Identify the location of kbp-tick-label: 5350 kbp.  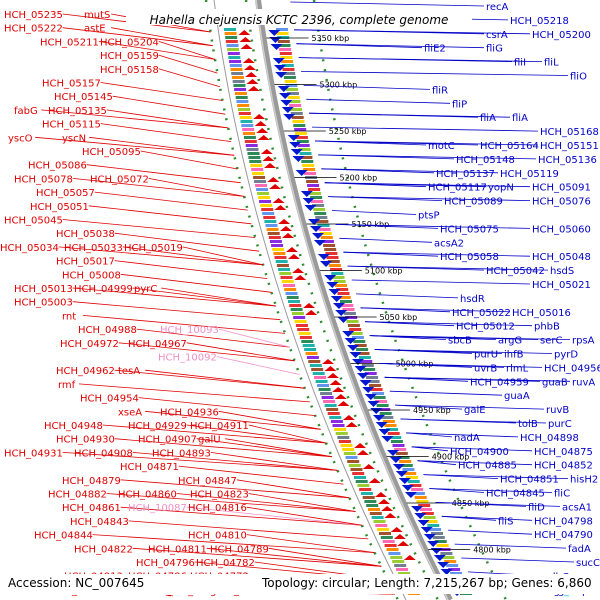
(331, 38).